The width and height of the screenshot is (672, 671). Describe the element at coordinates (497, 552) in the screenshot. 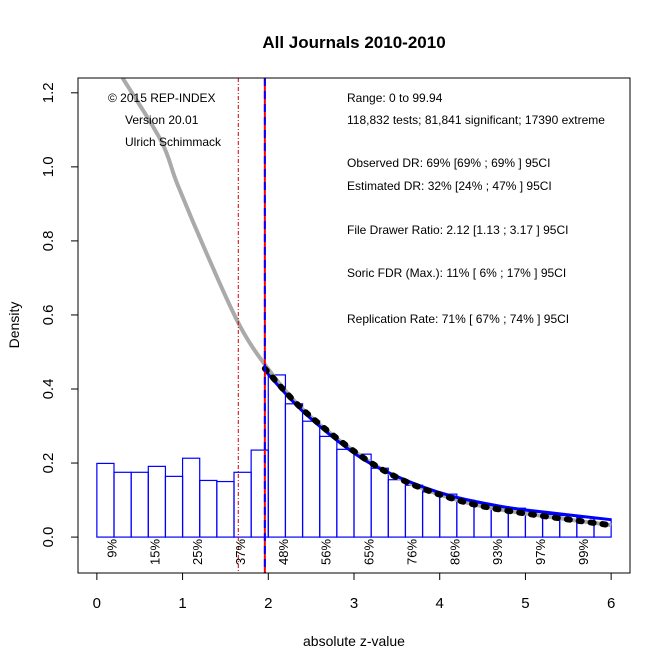

I see `percent-label: 93%` at that location.